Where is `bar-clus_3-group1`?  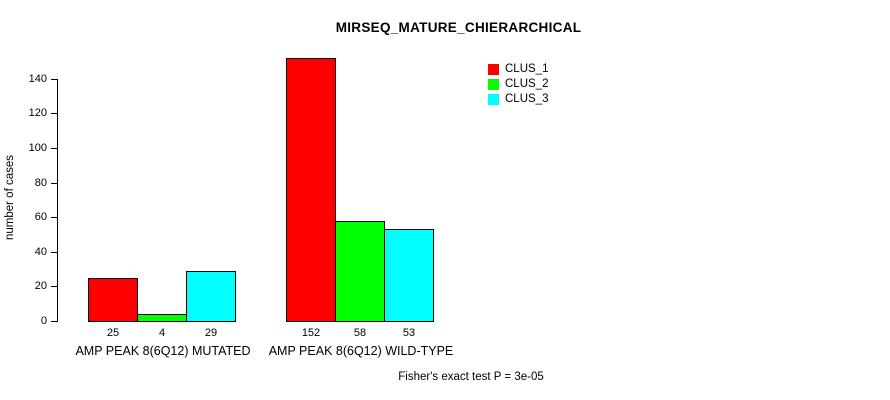
bar-clus_3-group1 is located at coordinates (211, 296).